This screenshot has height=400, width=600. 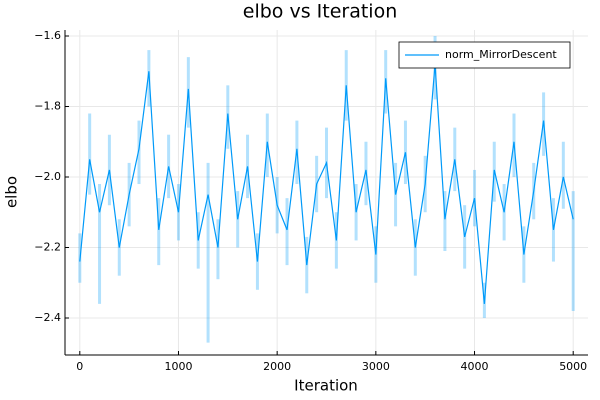 What do you see at coordinates (47, 317) in the screenshot?
I see `y-tick-label: −2.4` at bounding box center [47, 317].